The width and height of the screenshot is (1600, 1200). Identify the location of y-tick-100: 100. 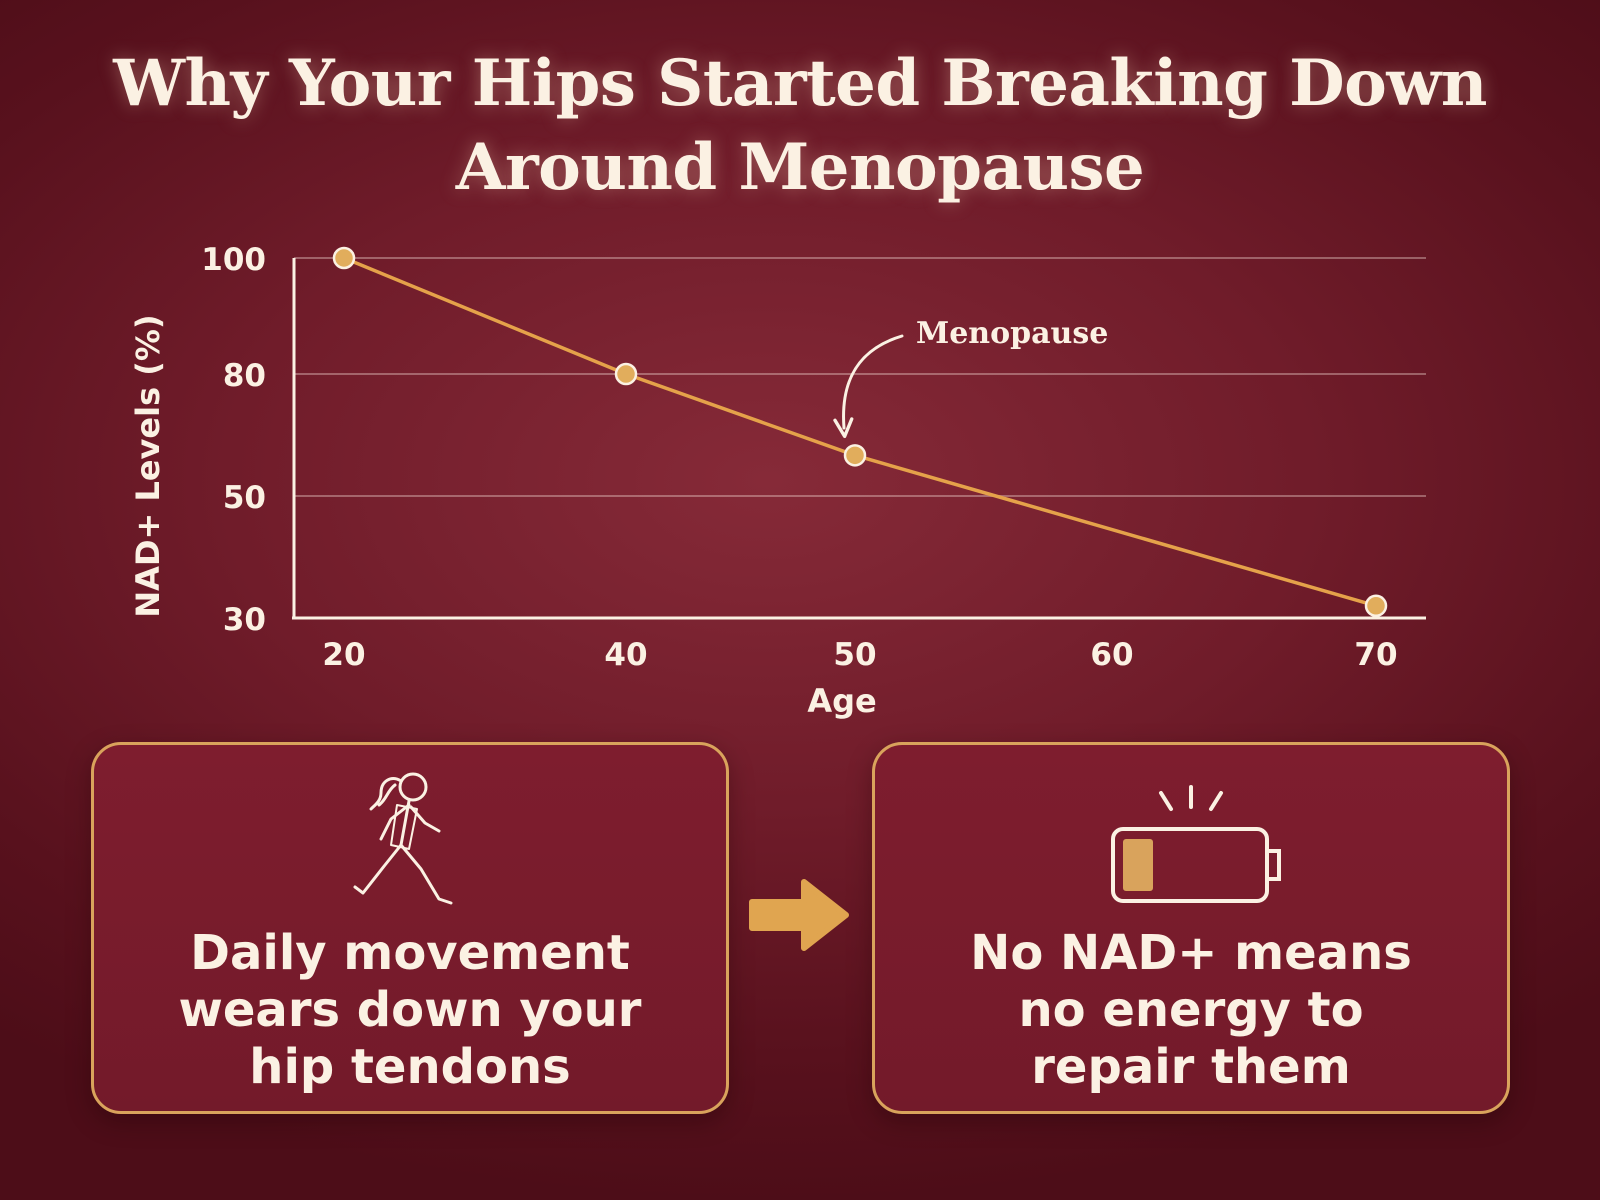
(233, 260).